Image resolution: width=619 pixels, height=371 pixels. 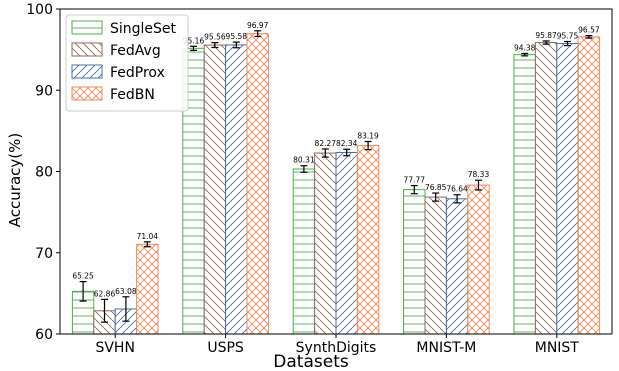 What do you see at coordinates (436, 187) in the screenshot?
I see `value-label: 76.85` at bounding box center [436, 187].